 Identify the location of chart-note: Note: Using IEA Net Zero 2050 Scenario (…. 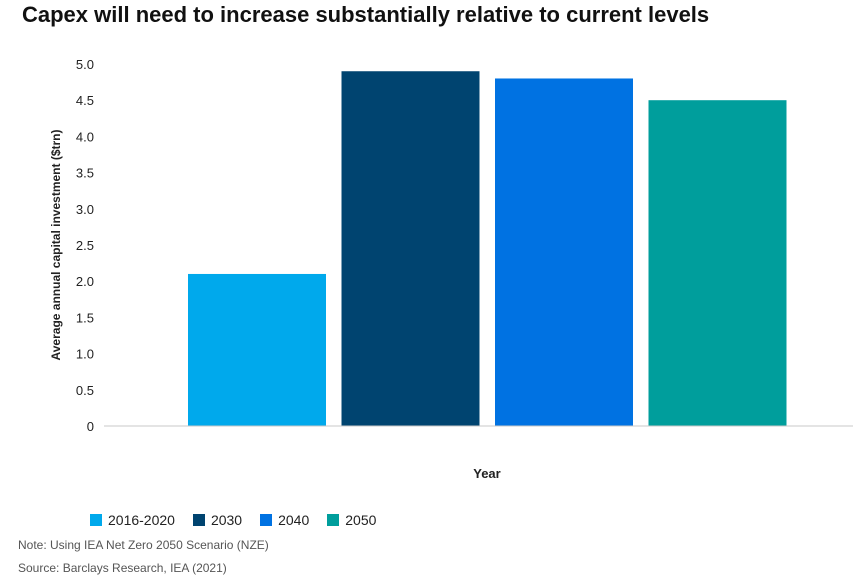
(143, 545).